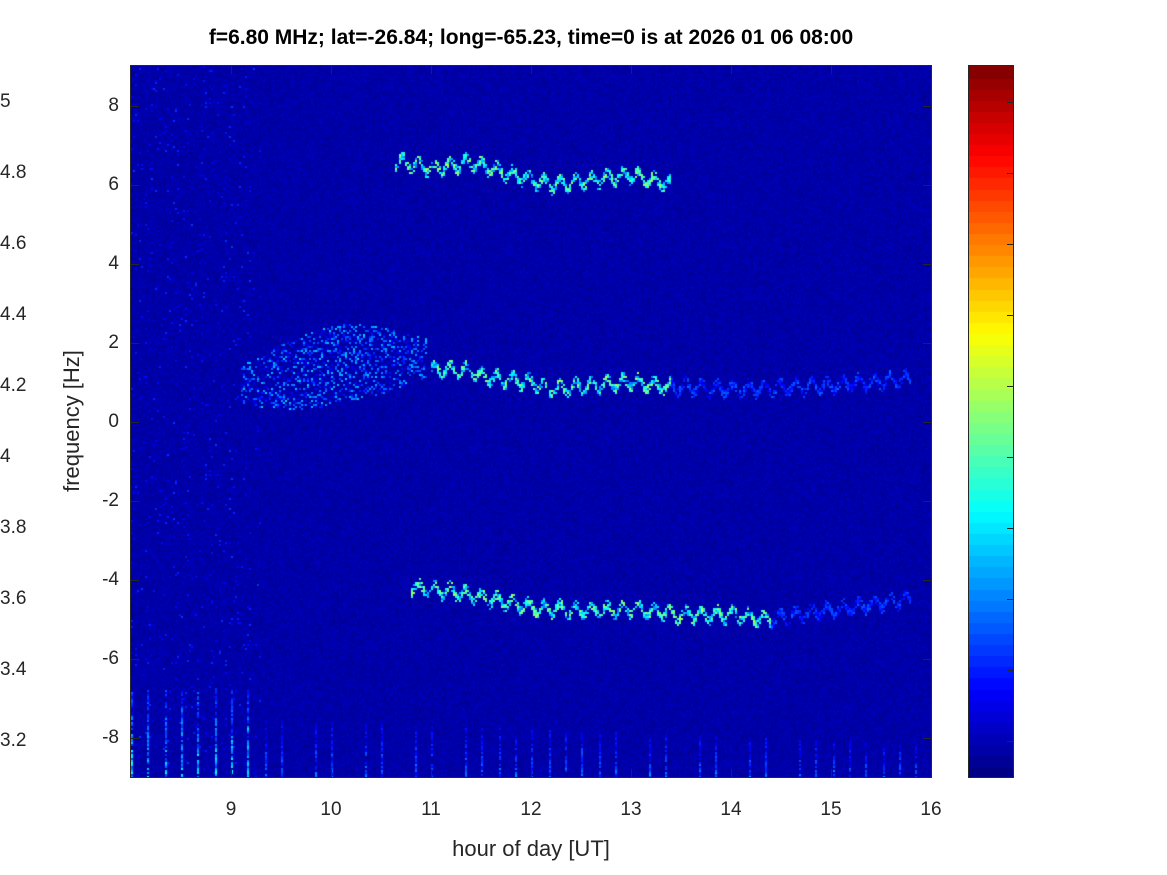 The width and height of the screenshot is (1167, 875). Describe the element at coordinates (13, 314) in the screenshot. I see `colorbar-tick-label: 4.4` at that location.